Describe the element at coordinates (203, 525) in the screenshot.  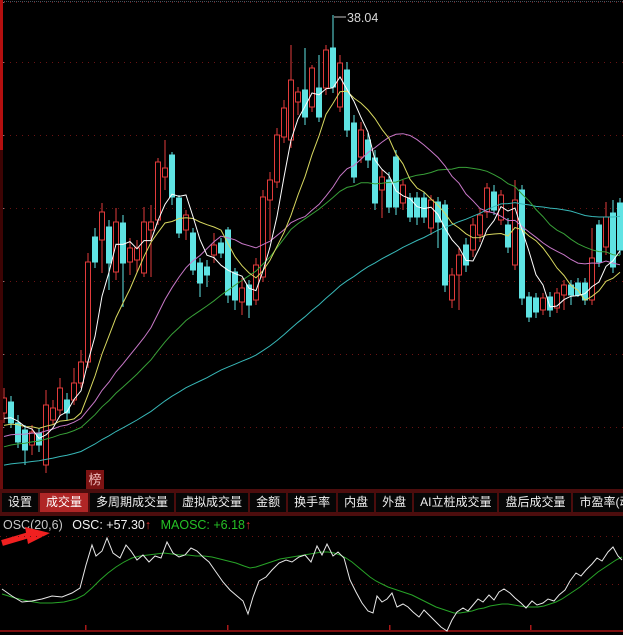
I see `maosc-value: MAOSC: +6.18` at that location.